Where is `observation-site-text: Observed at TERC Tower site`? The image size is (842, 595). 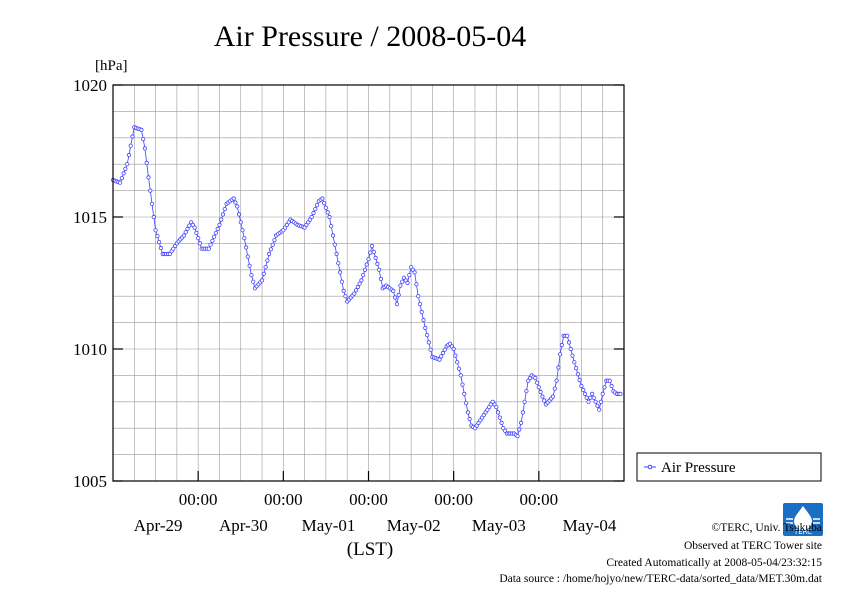 observation-site-text: Observed at TERC Tower site is located at coordinates (752, 546).